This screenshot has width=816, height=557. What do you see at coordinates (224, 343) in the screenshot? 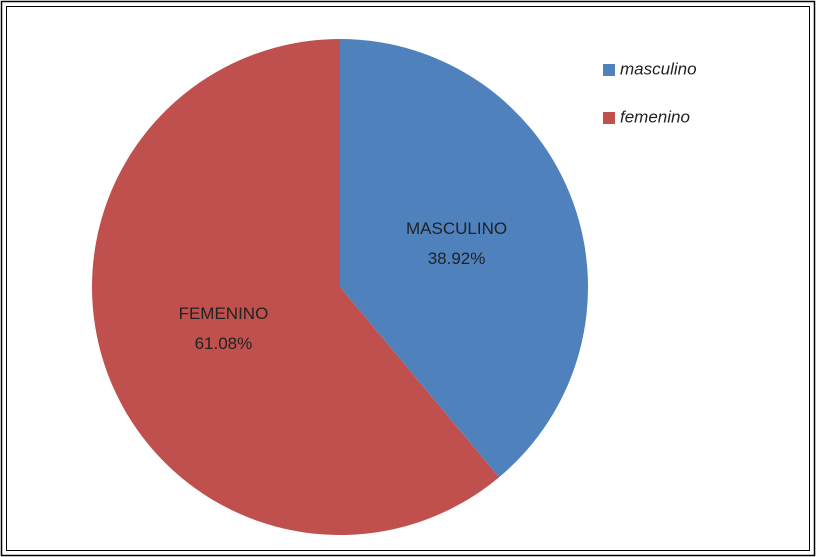
I see `slice-value-label: 61.08%` at bounding box center [224, 343].